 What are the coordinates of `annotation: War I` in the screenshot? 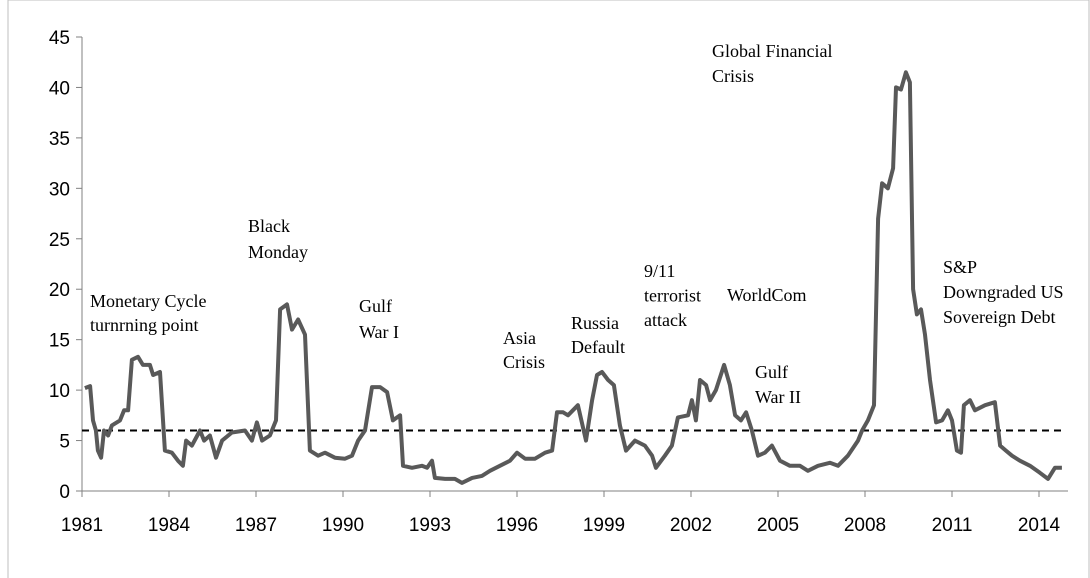 It's located at (379, 332).